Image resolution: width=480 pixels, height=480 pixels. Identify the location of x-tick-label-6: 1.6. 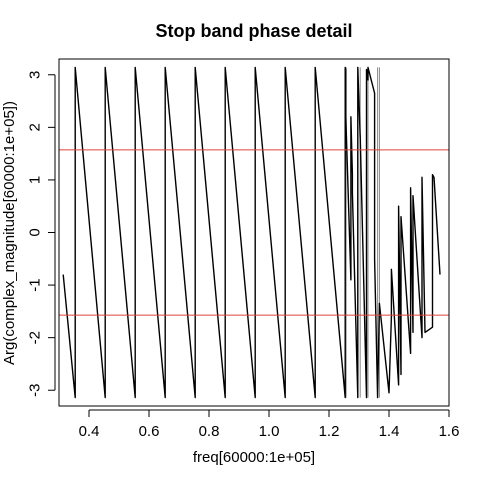
(449, 431).